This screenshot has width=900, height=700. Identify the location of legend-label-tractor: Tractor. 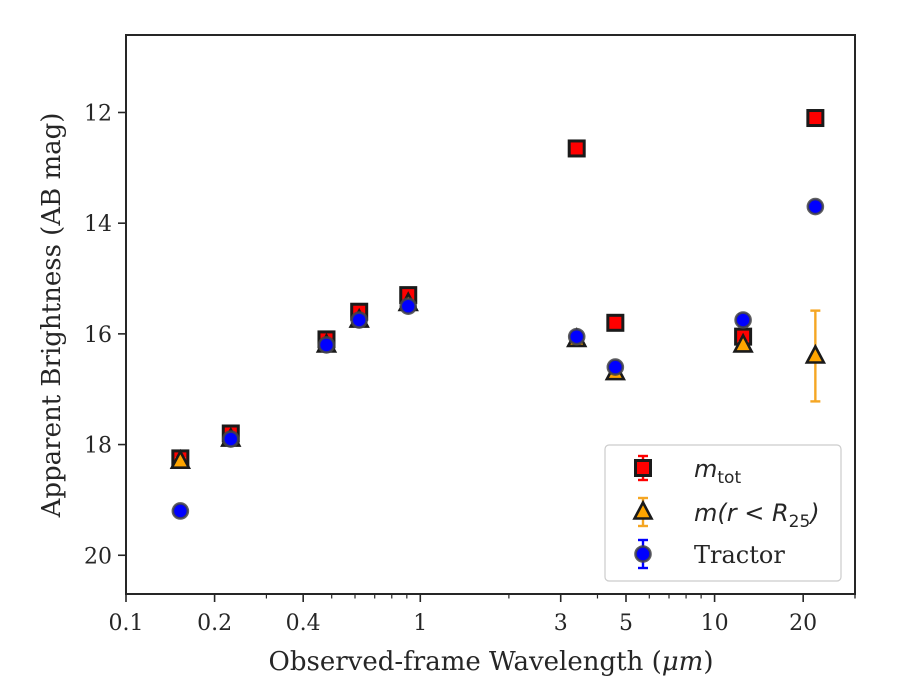
(739, 555).